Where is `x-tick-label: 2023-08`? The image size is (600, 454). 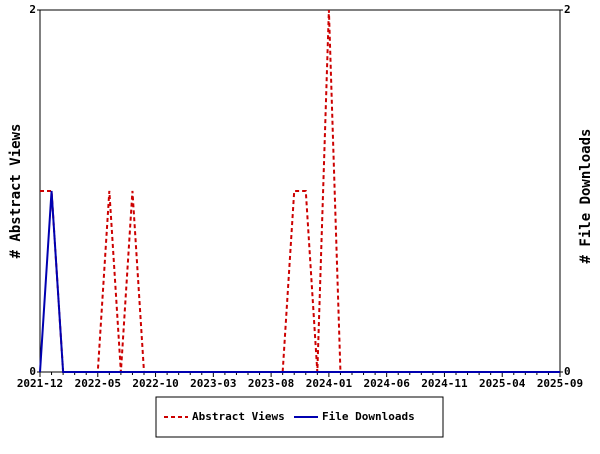 x-tick-label: 2023-08 is located at coordinates (271, 383).